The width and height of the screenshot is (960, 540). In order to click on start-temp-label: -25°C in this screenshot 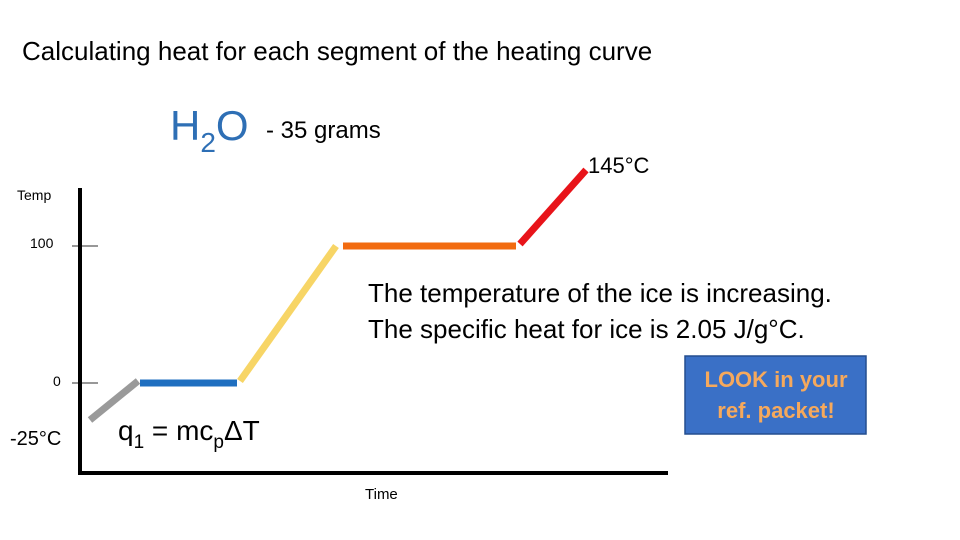, I will do `click(35, 439)`.